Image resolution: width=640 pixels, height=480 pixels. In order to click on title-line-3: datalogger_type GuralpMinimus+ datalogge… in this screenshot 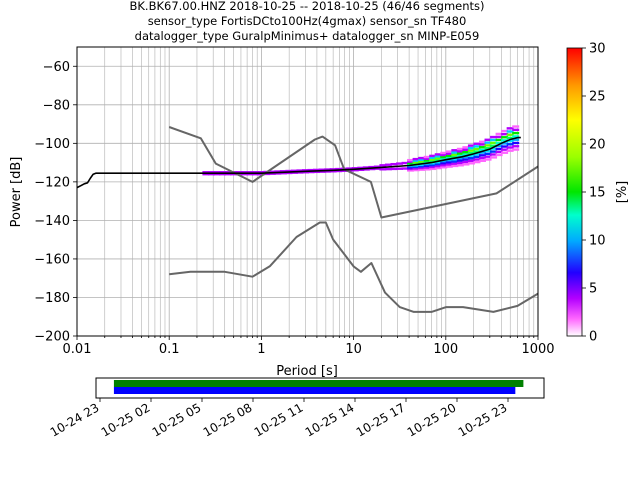, I will do `click(307, 36)`.